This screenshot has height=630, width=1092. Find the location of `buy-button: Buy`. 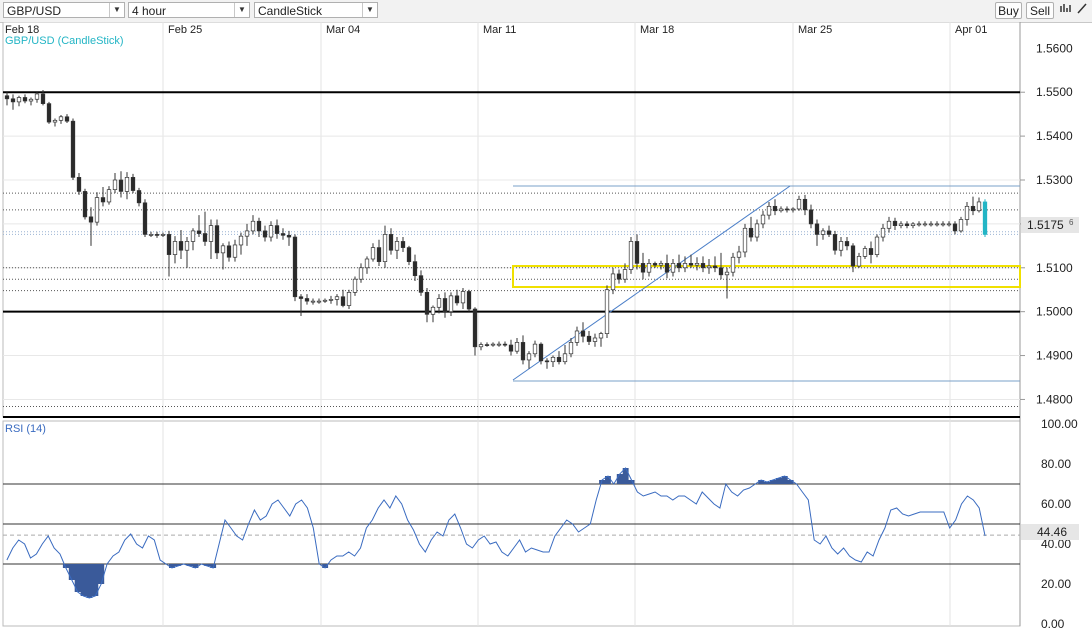

buy-button: Buy is located at coordinates (1008, 10).